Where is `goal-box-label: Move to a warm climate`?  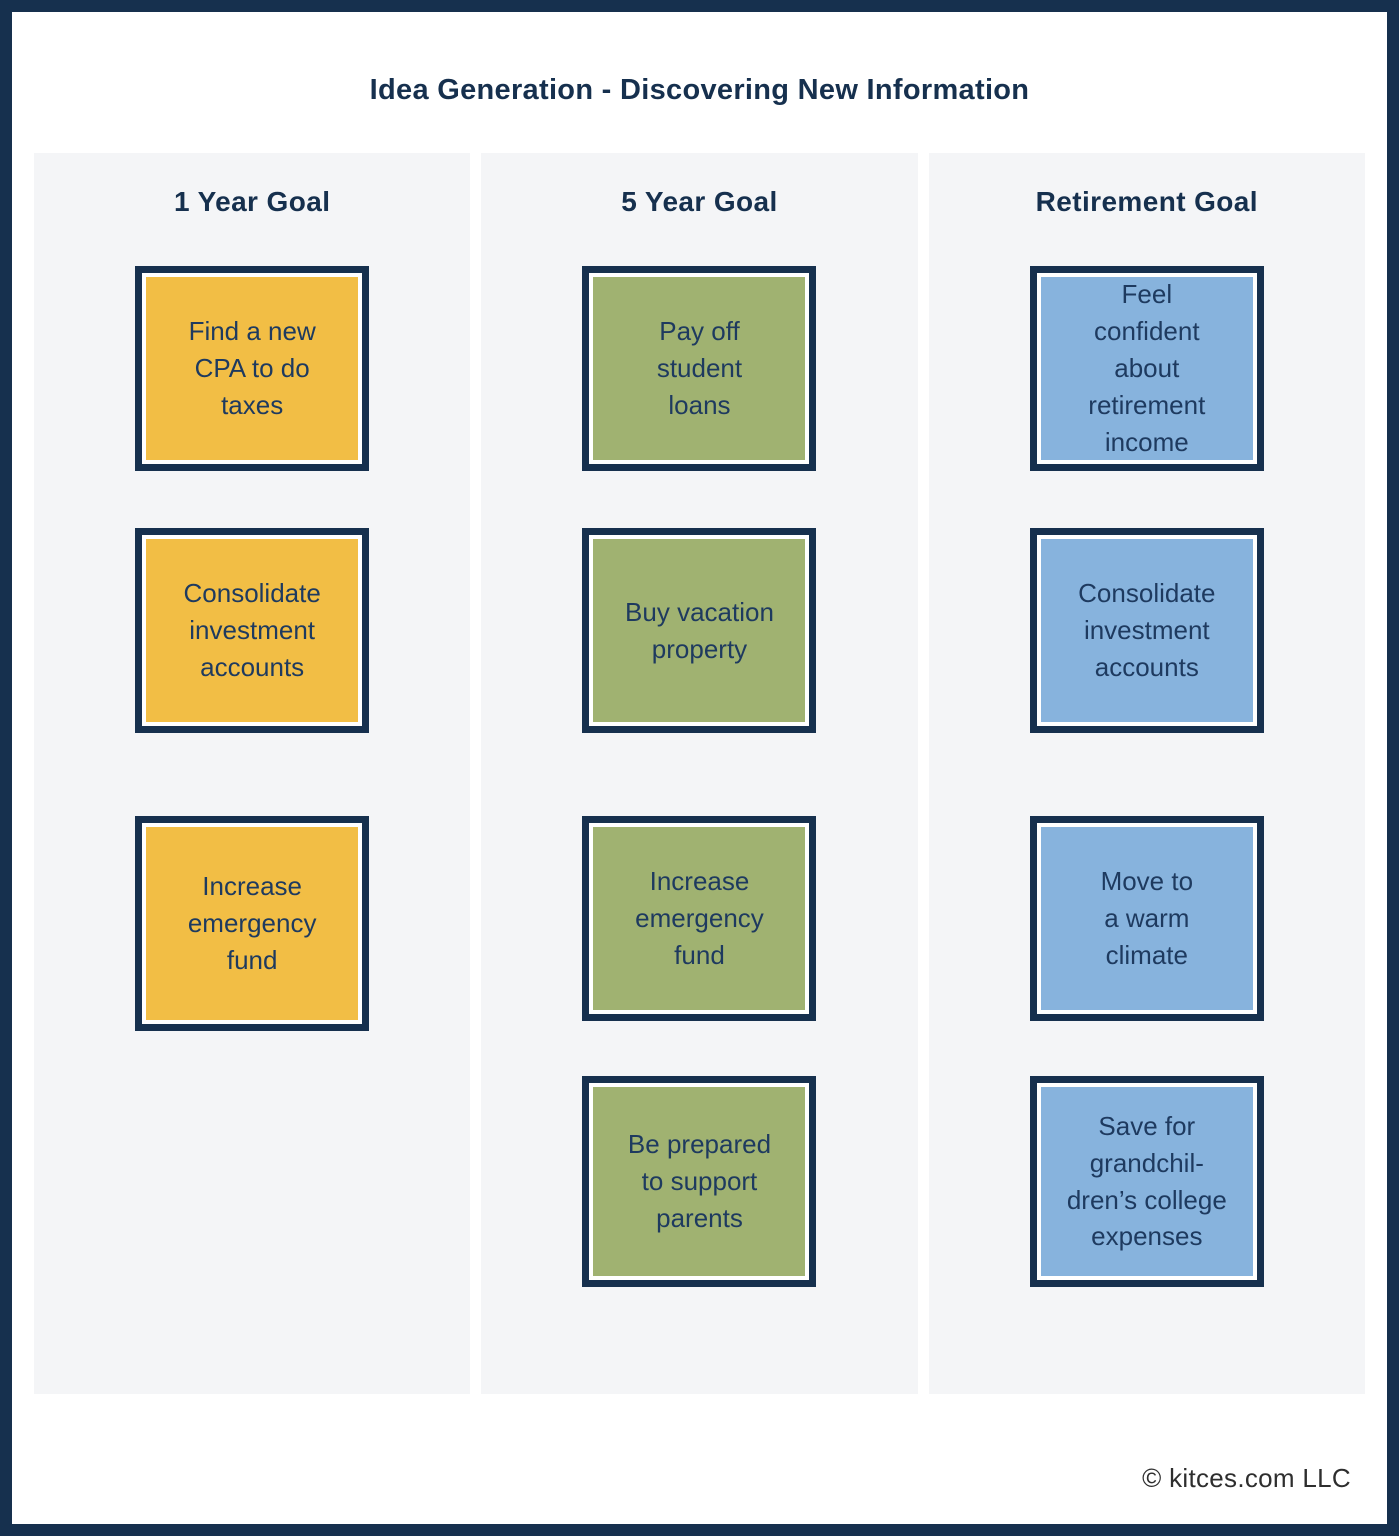 goal-box-label: Move to a warm climate is located at coordinates (1146, 918).